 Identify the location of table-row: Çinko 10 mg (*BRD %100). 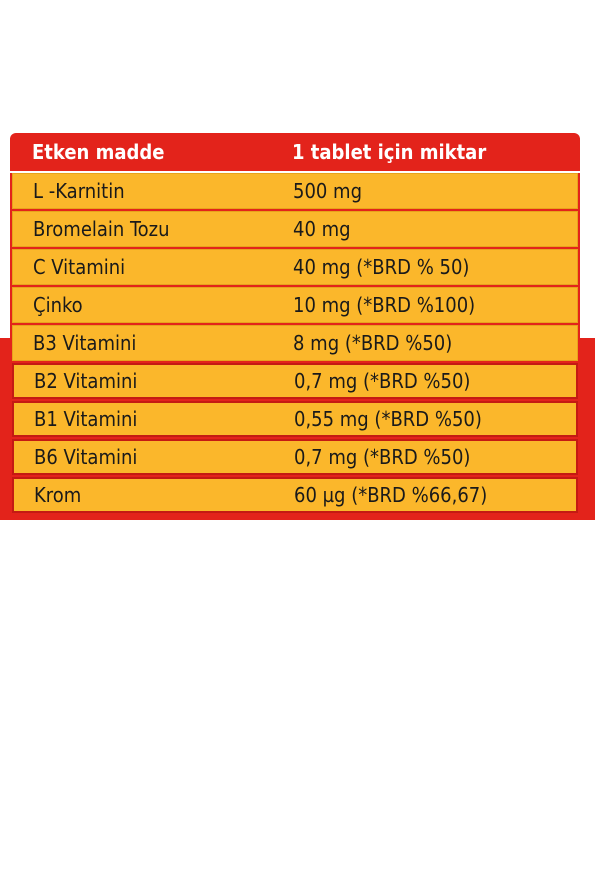
(295, 305).